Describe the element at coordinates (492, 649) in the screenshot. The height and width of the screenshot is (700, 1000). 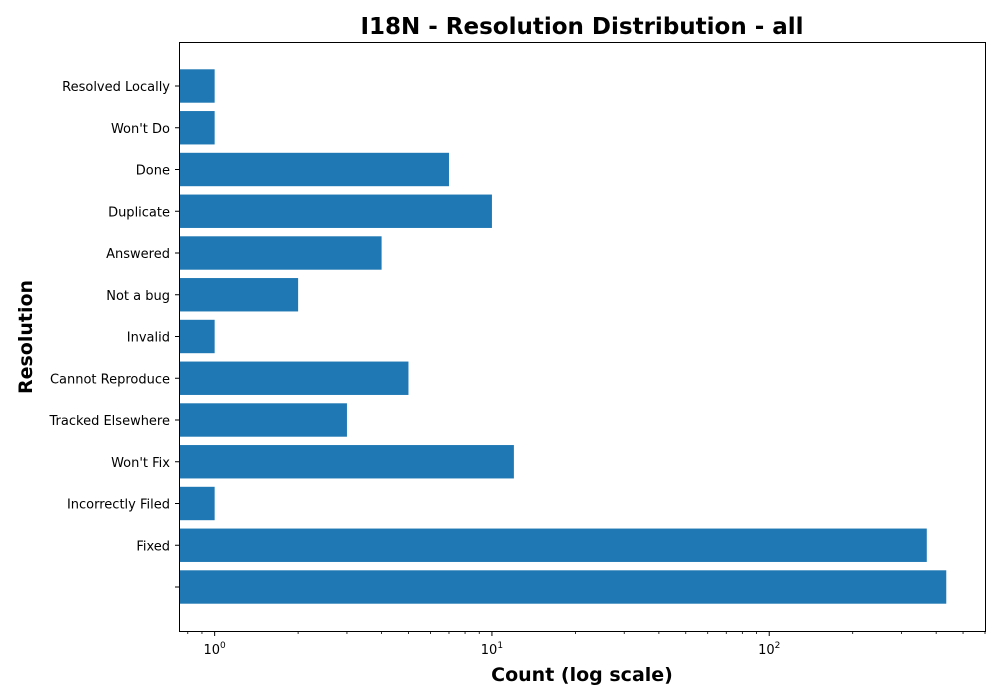
I see `x-tick-label: 10¹` at that location.